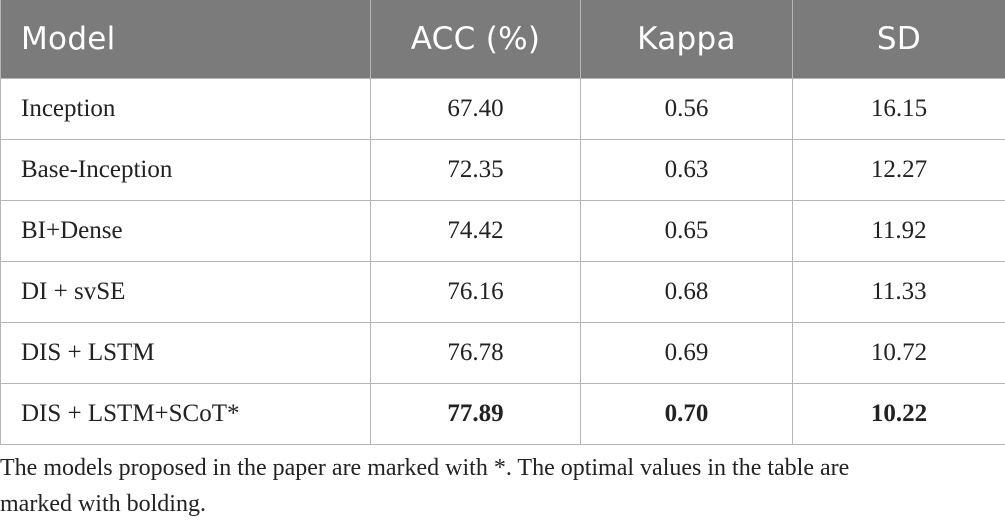 The width and height of the screenshot is (1005, 531). I want to click on sd-cell-best: 10.22, so click(898, 414).